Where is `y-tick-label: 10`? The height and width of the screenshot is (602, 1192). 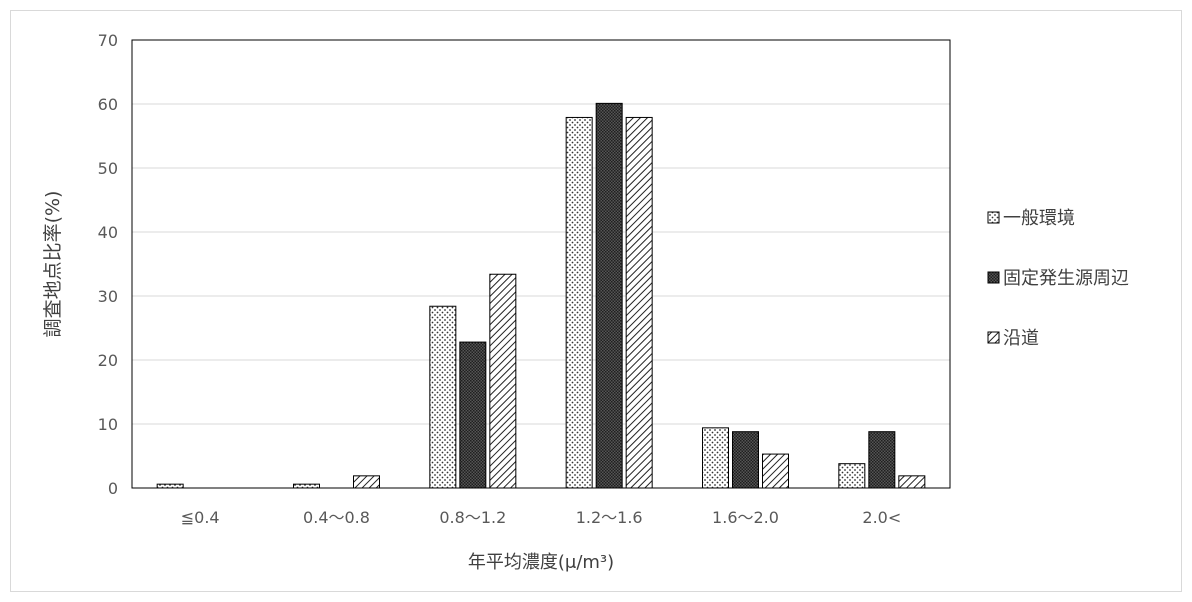 y-tick-label: 10 is located at coordinates (108, 424).